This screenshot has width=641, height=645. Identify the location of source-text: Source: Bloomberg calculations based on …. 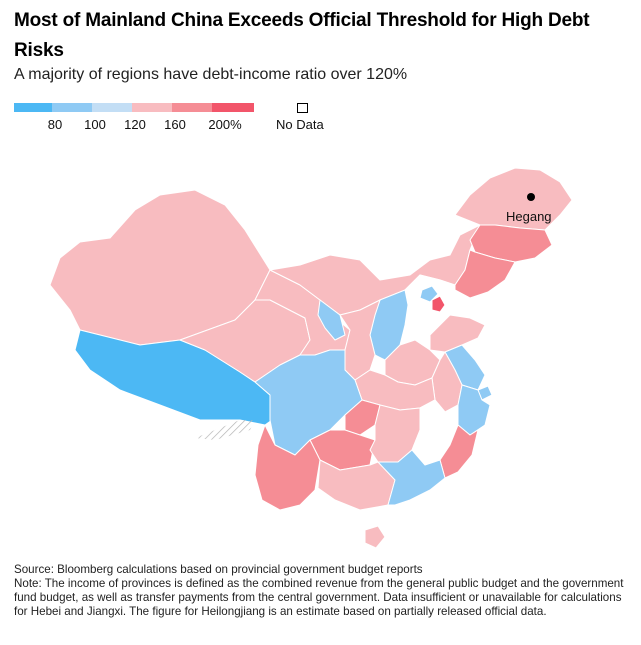
(218, 569).